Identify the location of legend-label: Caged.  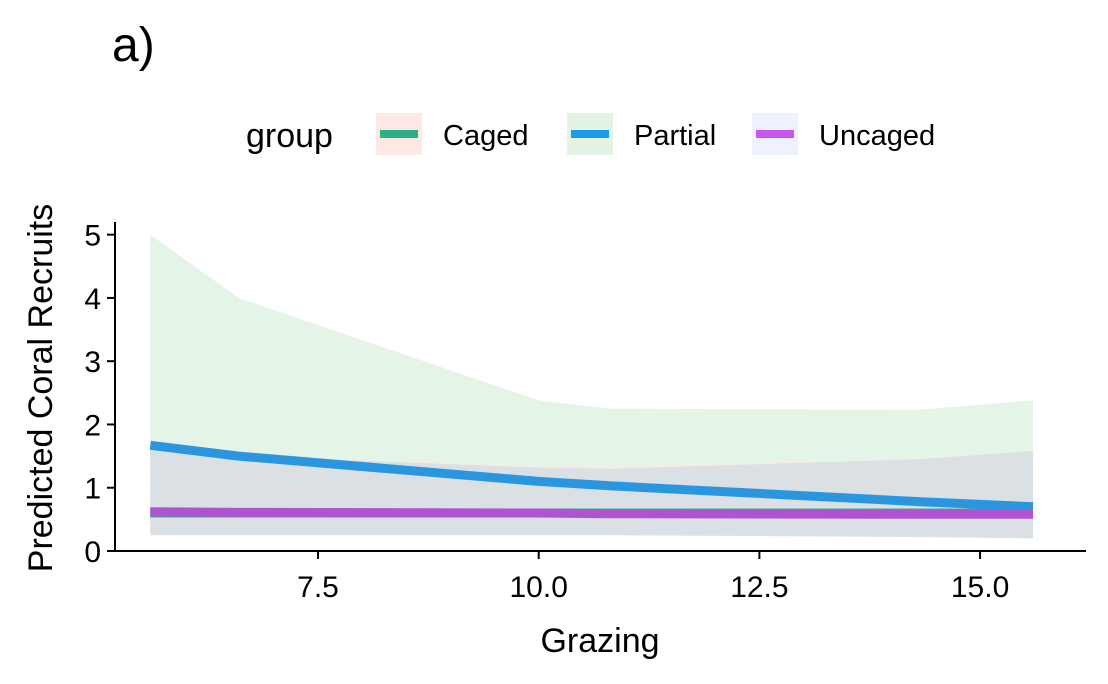
(485, 136).